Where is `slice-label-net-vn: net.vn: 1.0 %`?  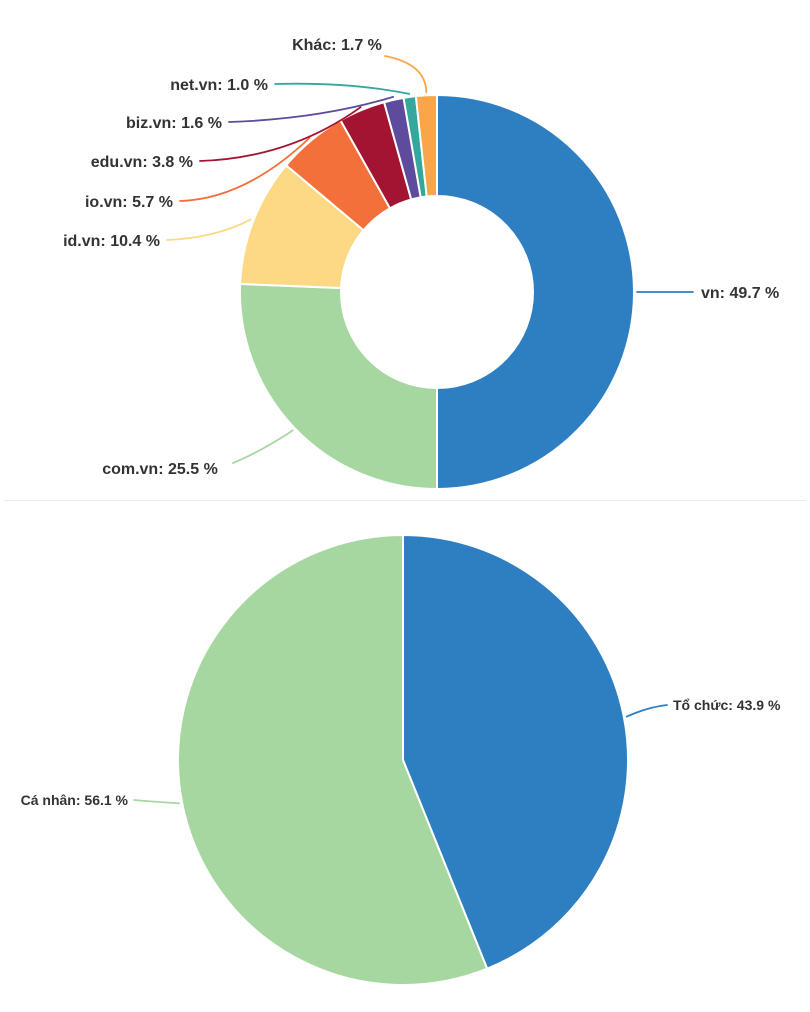
slice-label-net-vn: net.vn: 1.0 % is located at coordinates (219, 85).